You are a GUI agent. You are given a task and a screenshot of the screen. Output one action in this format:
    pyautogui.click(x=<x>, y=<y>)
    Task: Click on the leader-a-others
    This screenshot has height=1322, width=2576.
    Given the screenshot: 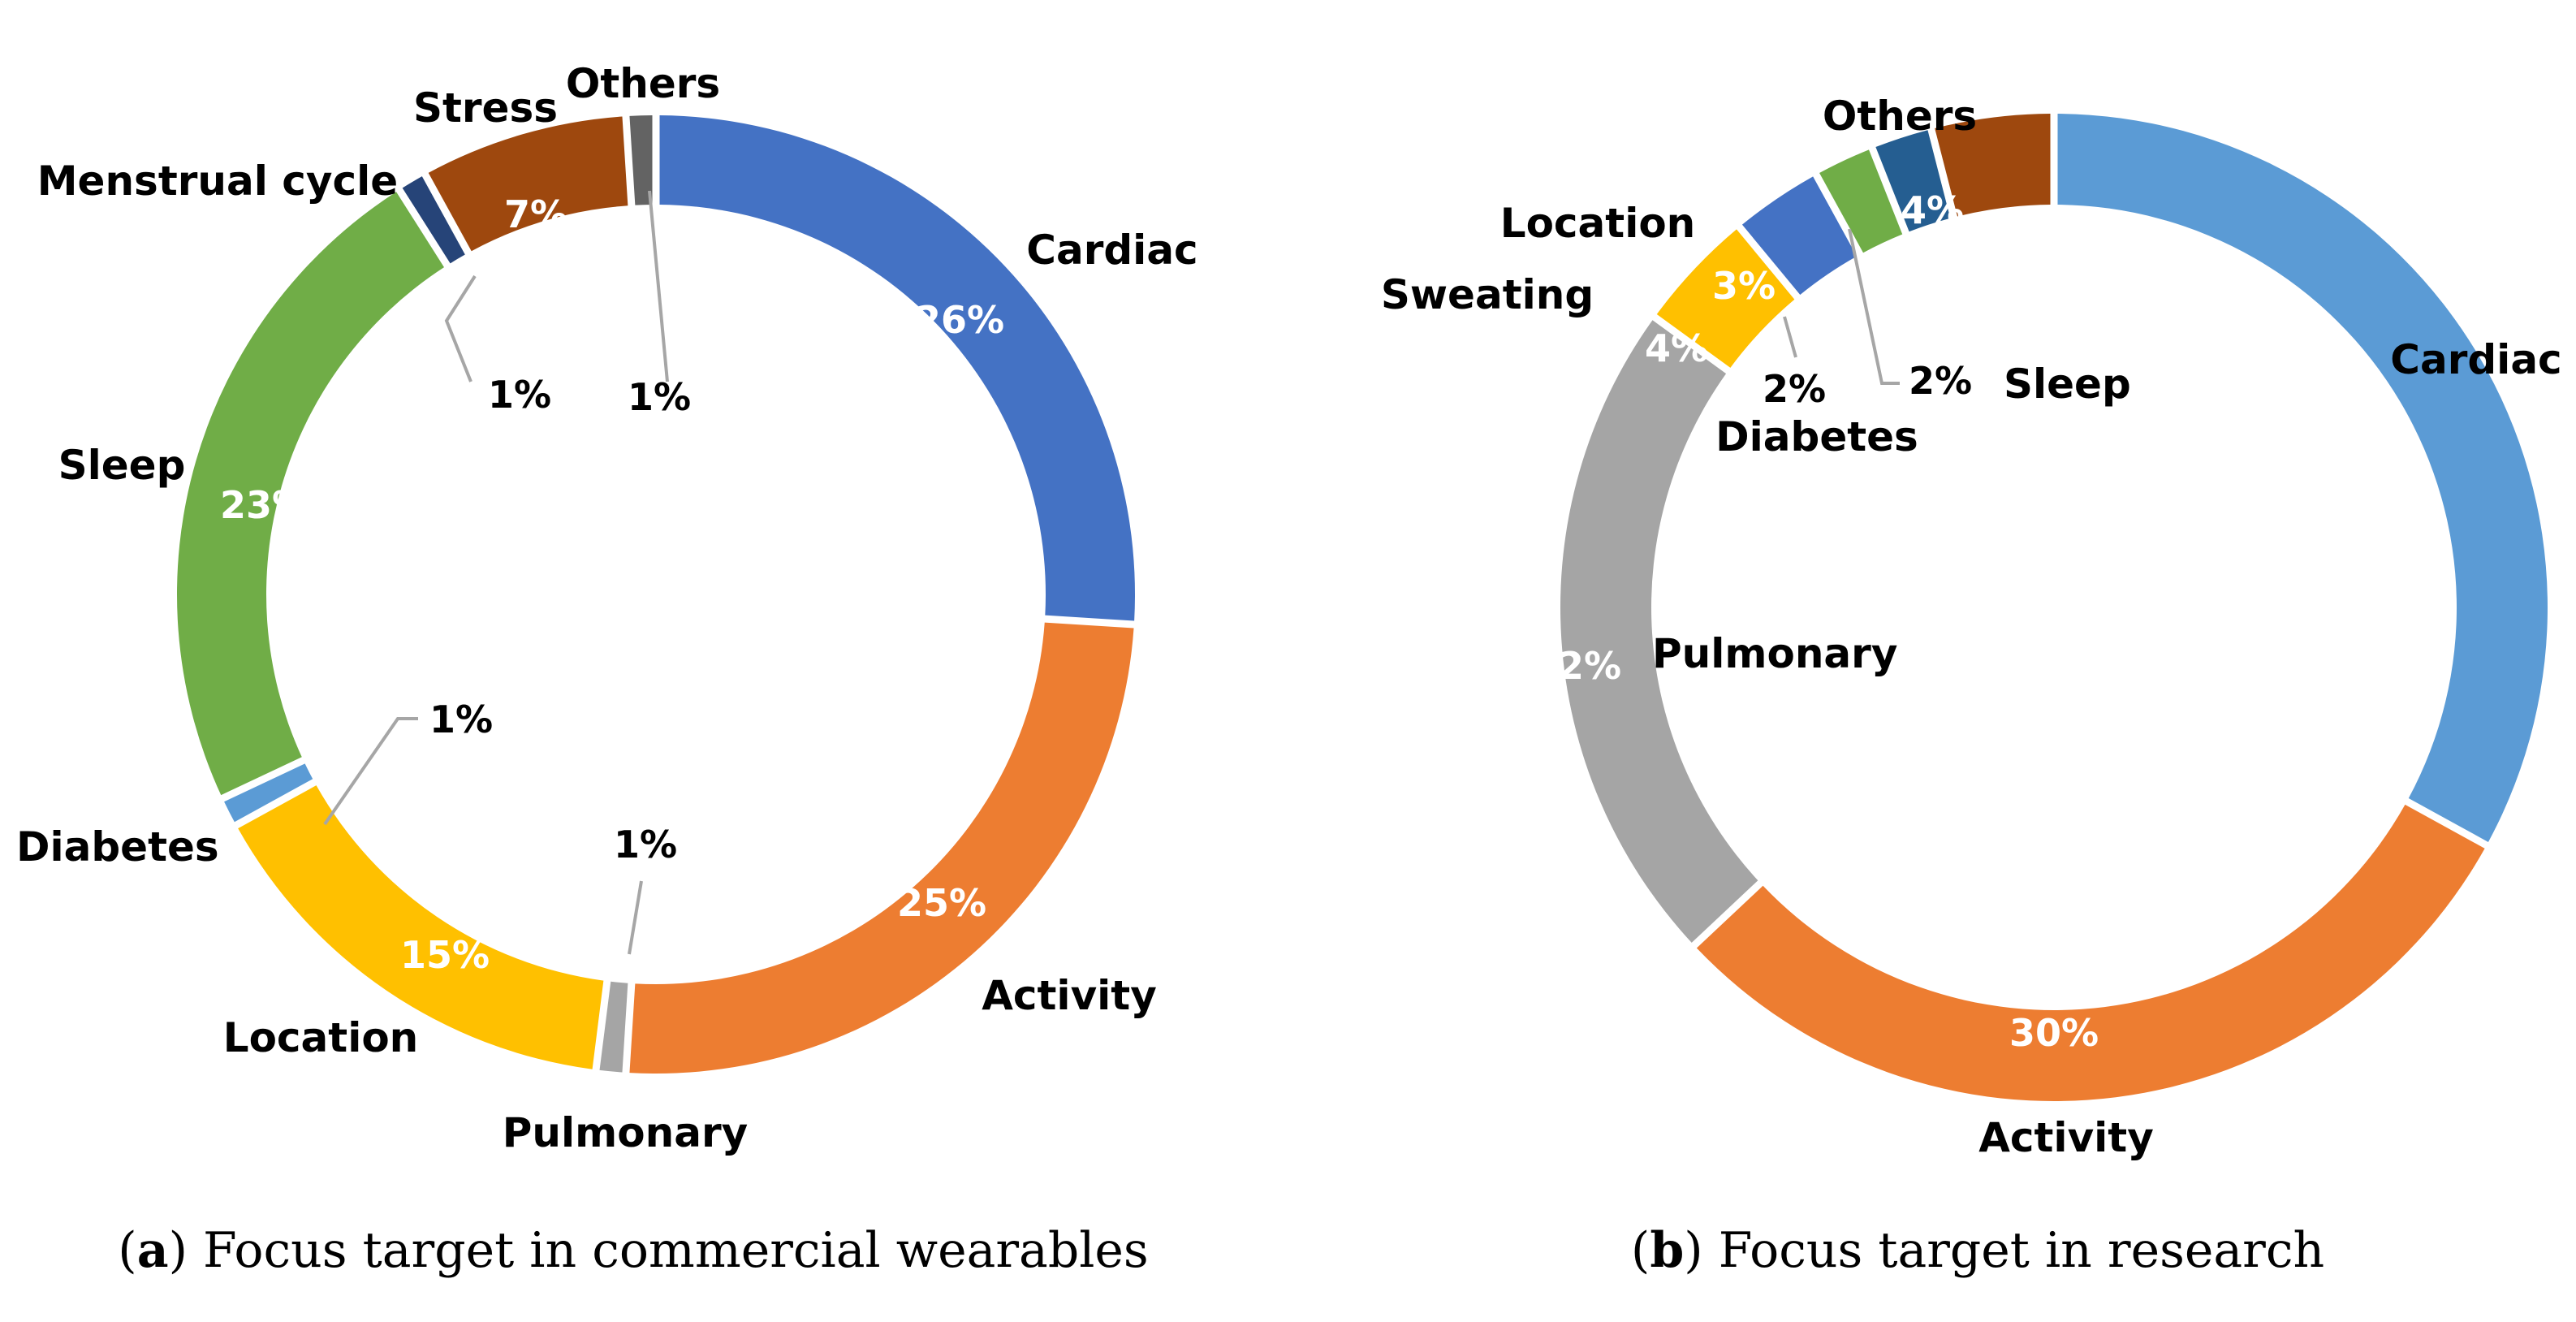 What is the action you would take?
    pyautogui.click(x=658, y=286)
    